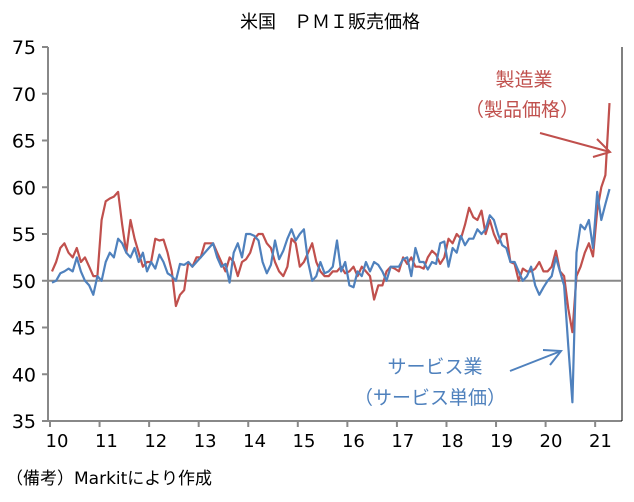 The image size is (634, 502). I want to click on footnote: （備考）Markitにより作成, so click(109, 479).